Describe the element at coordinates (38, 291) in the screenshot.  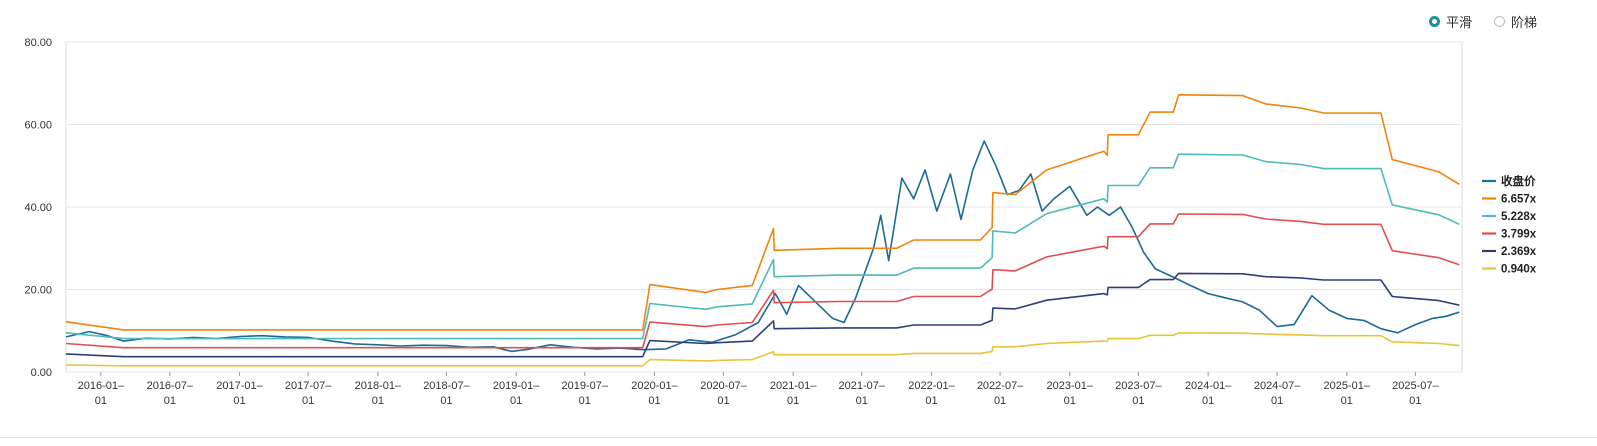
I see `y-tick-label: 20.00` at that location.